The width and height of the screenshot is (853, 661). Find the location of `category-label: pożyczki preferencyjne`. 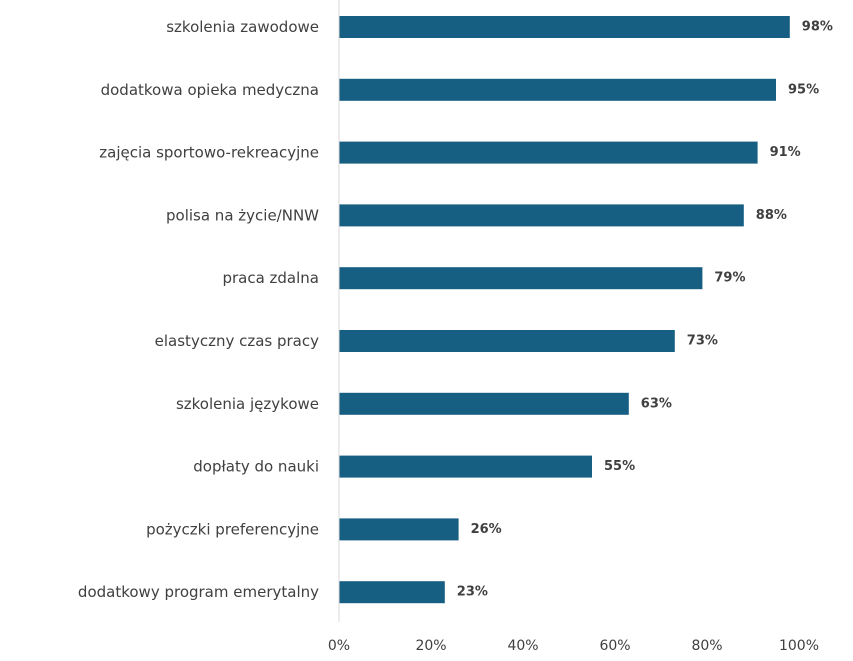

category-label: pożyczki preferencyjne is located at coordinates (232, 529).